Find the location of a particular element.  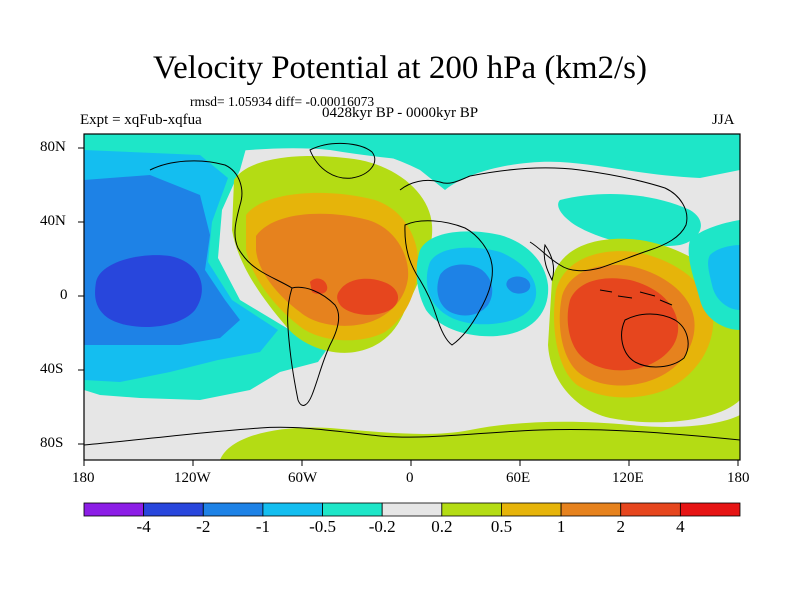

x-tick-0: 0 is located at coordinates (410, 478).